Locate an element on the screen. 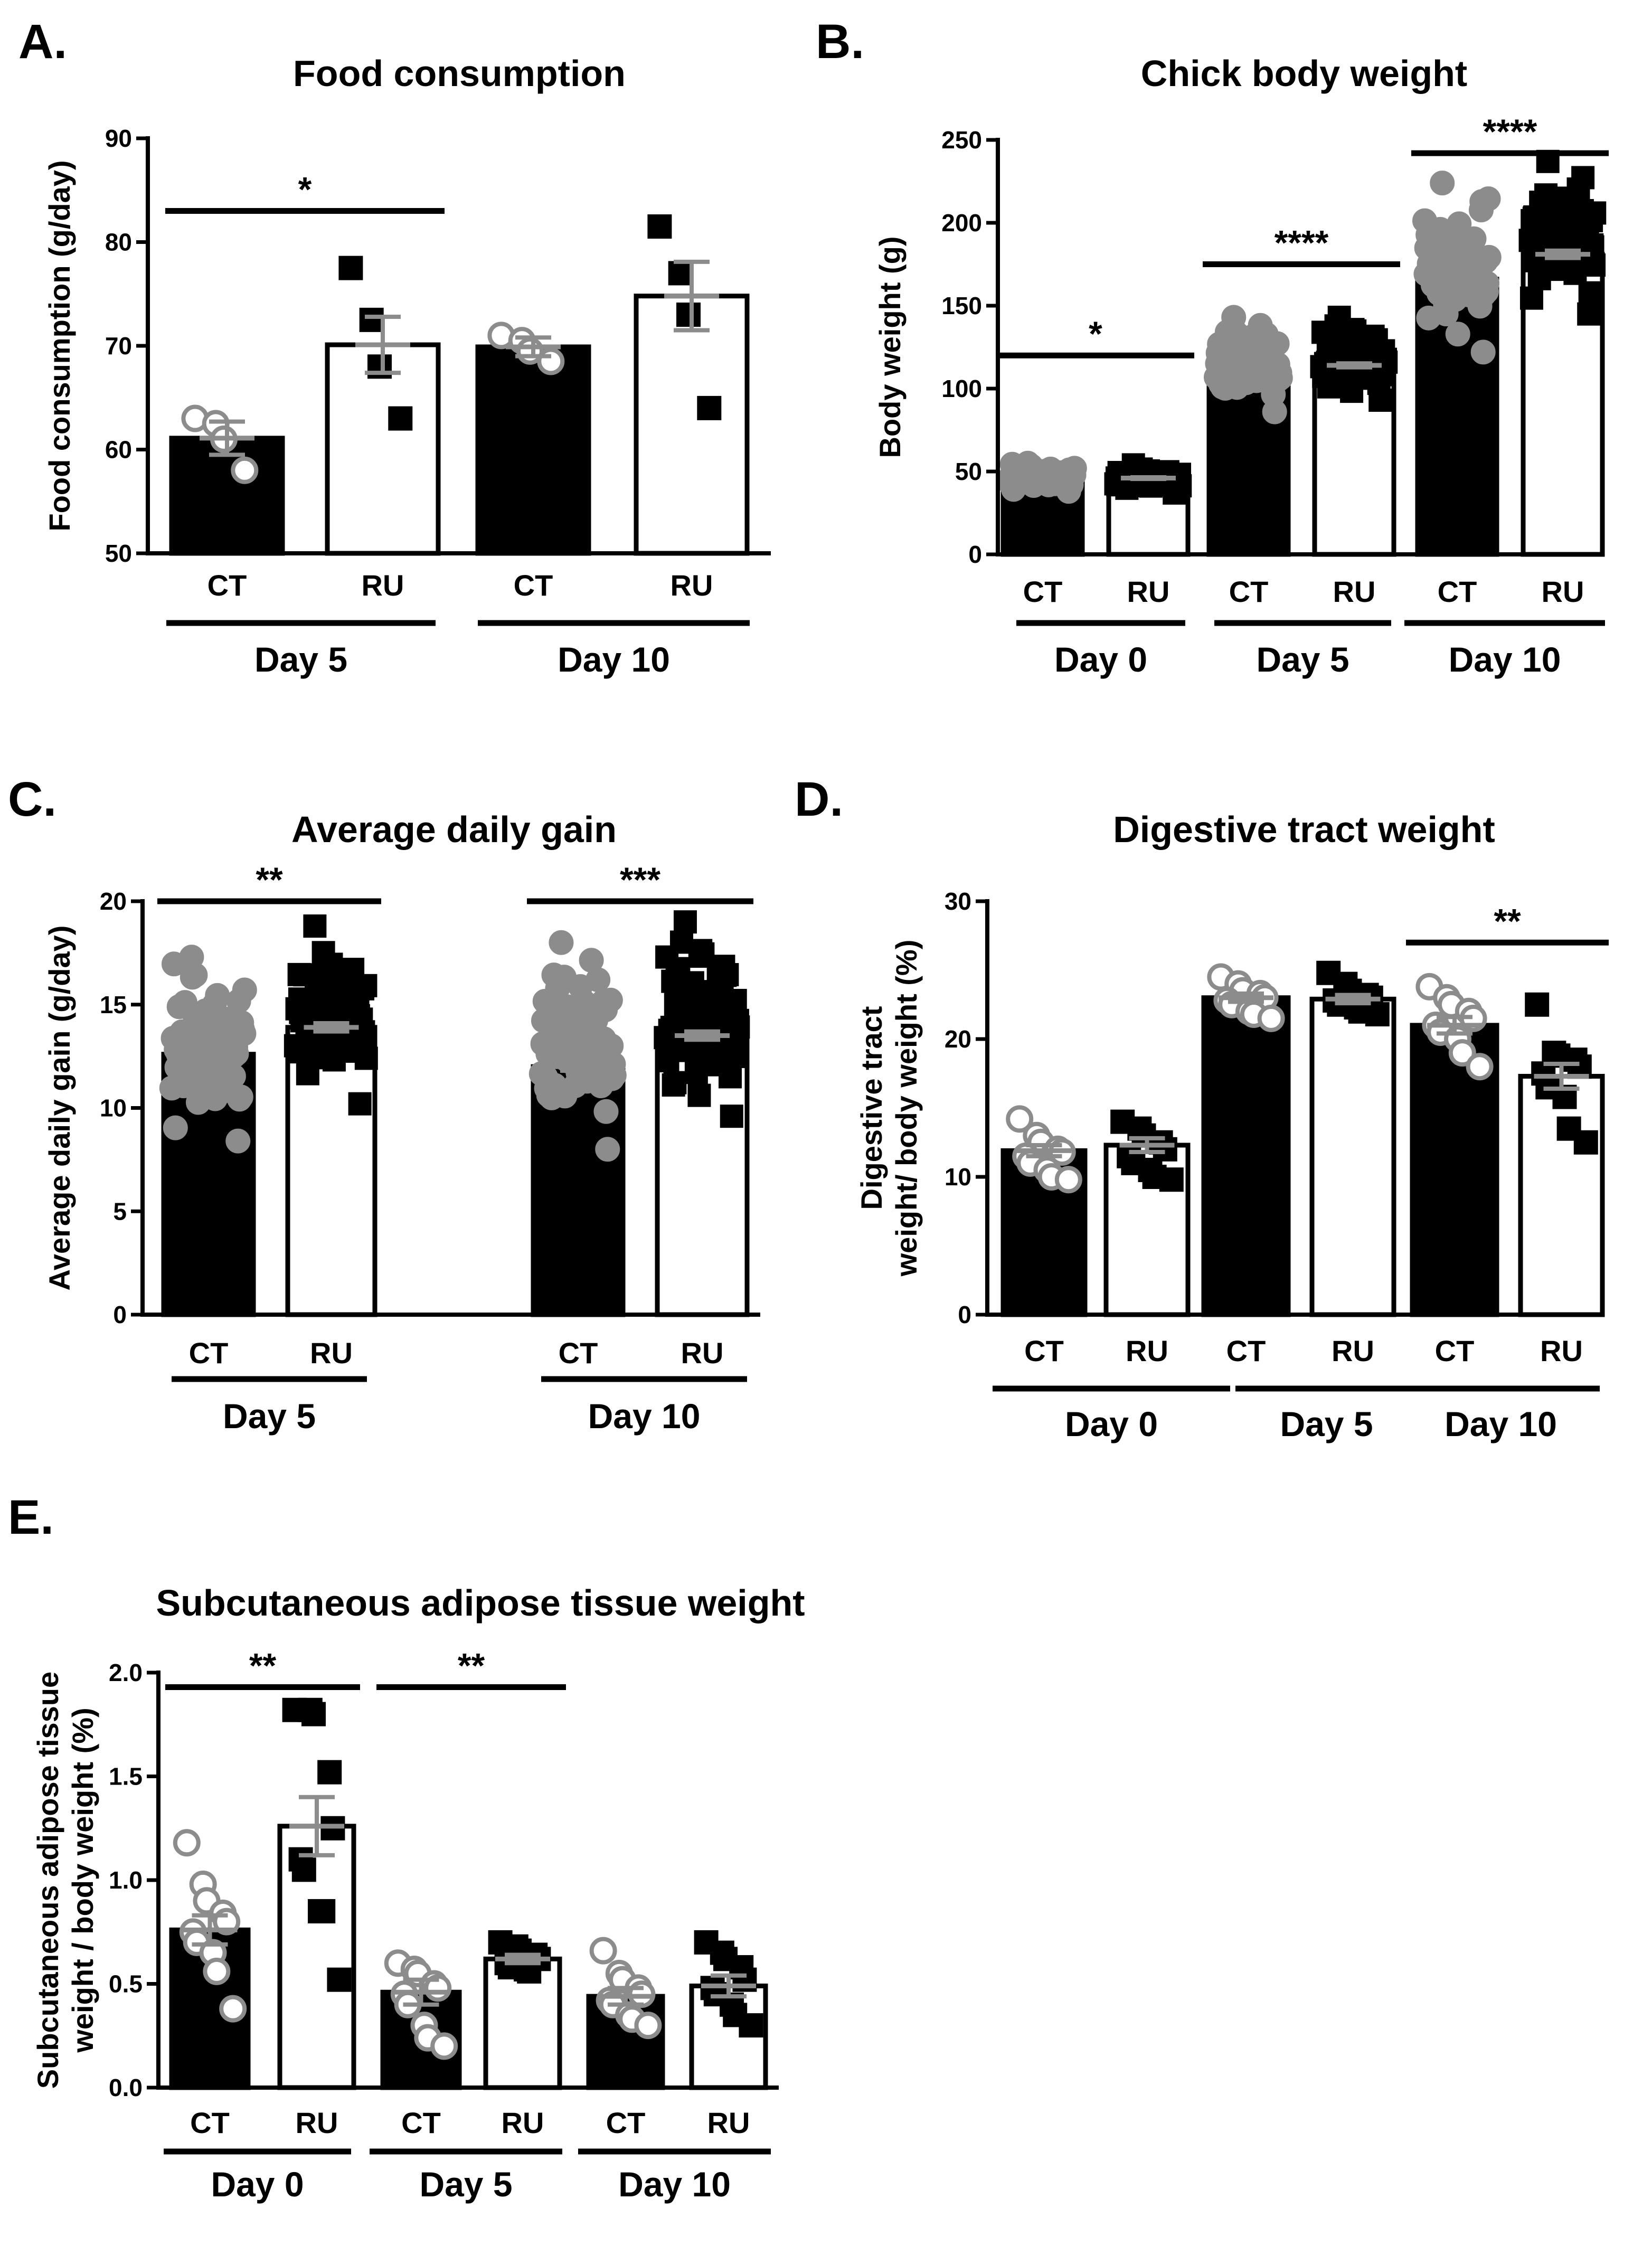  chart-title: Digestive tract weight is located at coordinates (1304, 829).